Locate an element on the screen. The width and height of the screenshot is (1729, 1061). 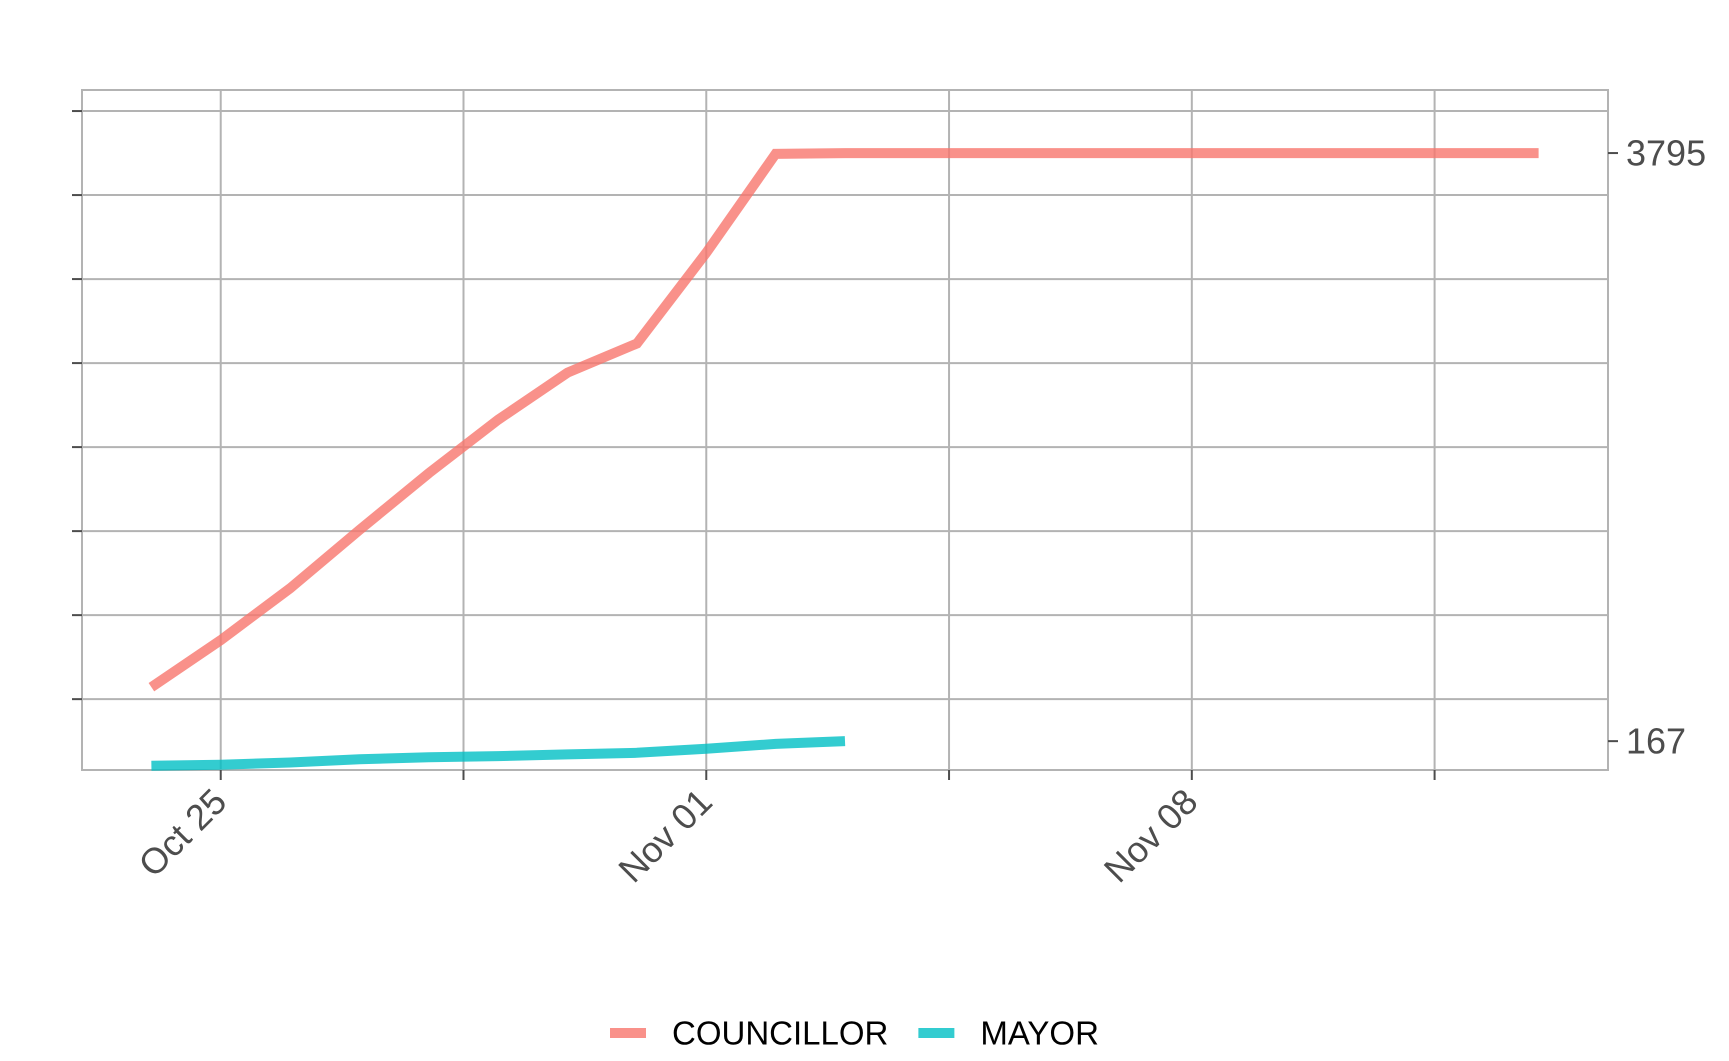
y-tick-label: 3795 is located at coordinates (1666, 153).